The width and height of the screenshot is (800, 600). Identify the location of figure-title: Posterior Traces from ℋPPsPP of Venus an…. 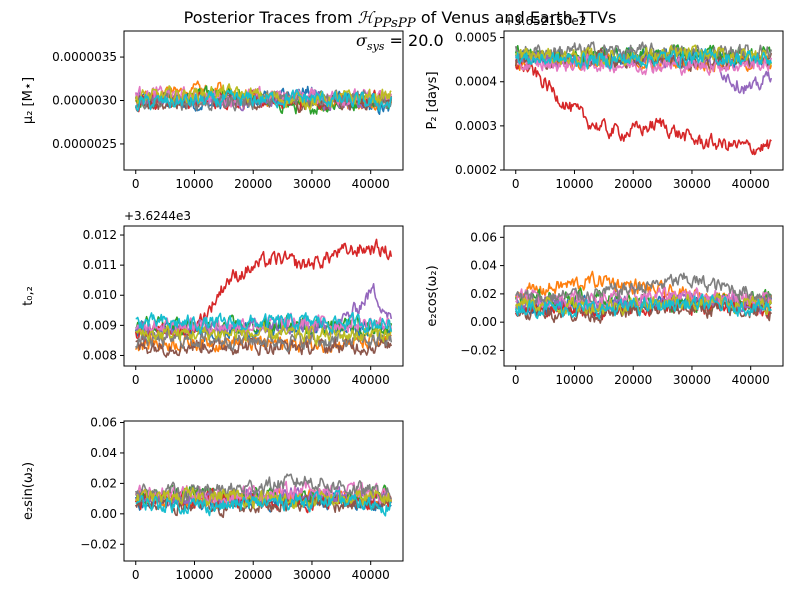
(400, 19).